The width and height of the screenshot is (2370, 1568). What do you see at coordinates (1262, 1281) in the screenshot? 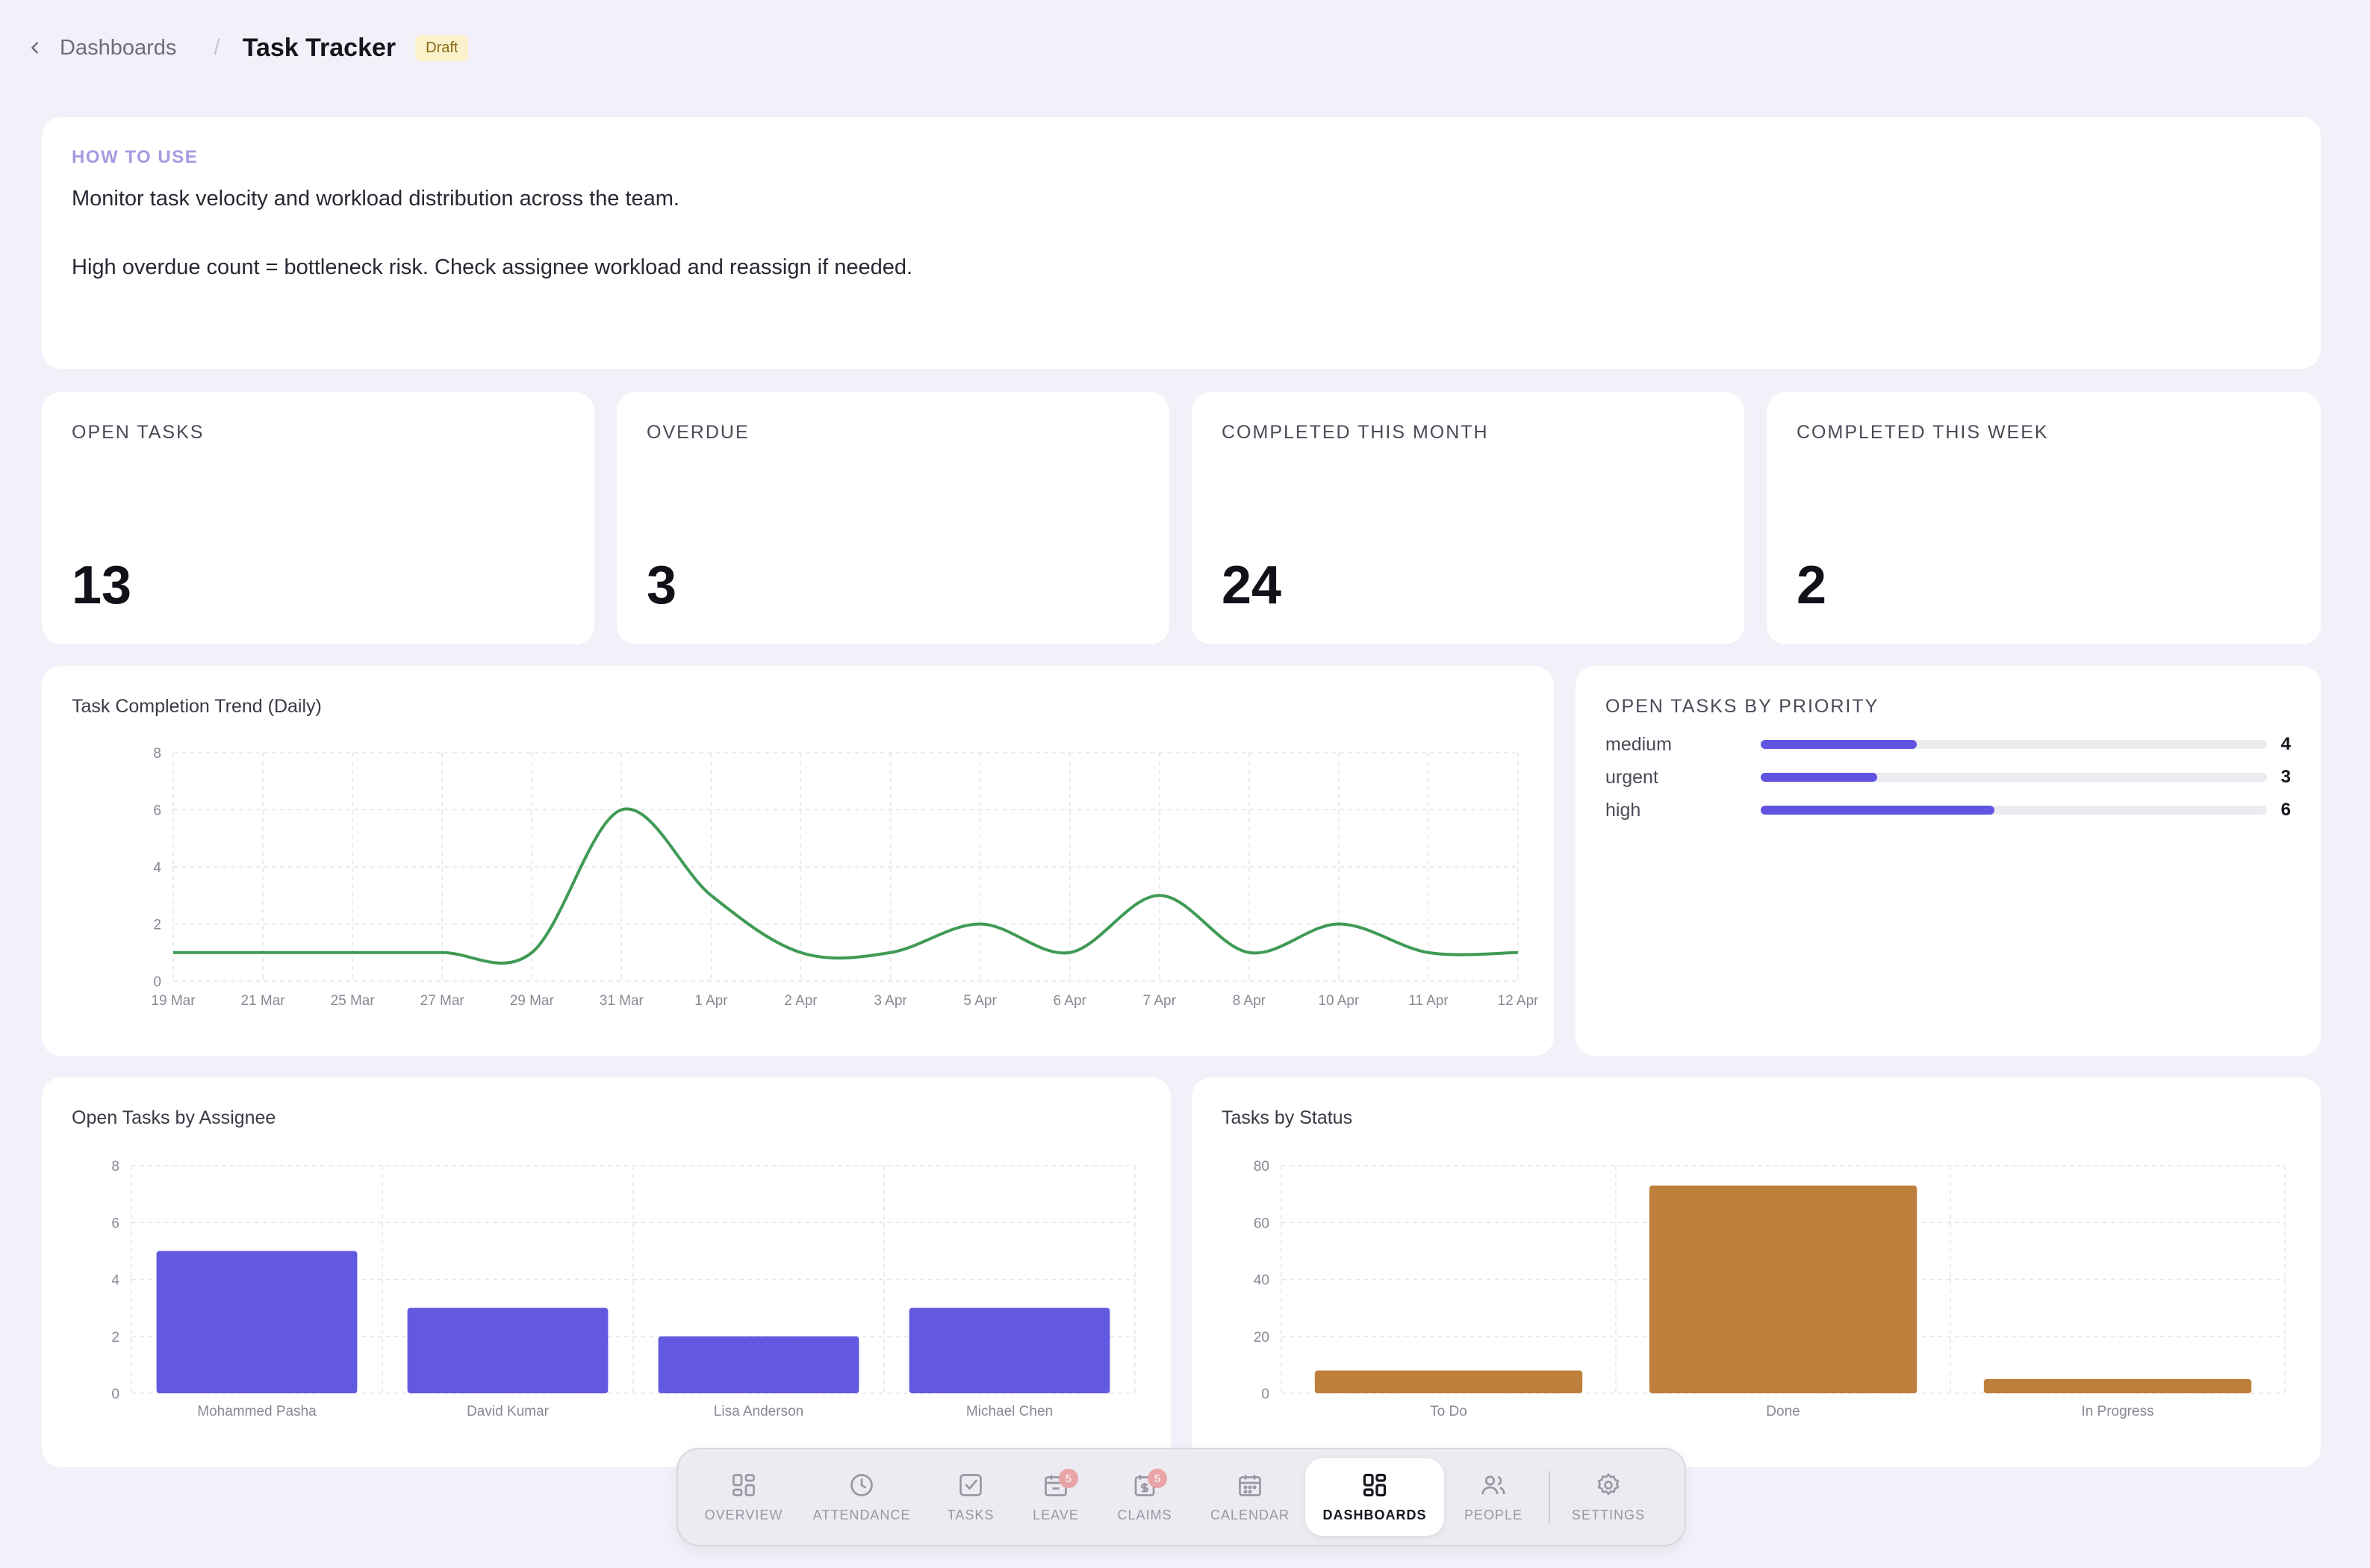
I see `y-tick-label: 40` at bounding box center [1262, 1281].